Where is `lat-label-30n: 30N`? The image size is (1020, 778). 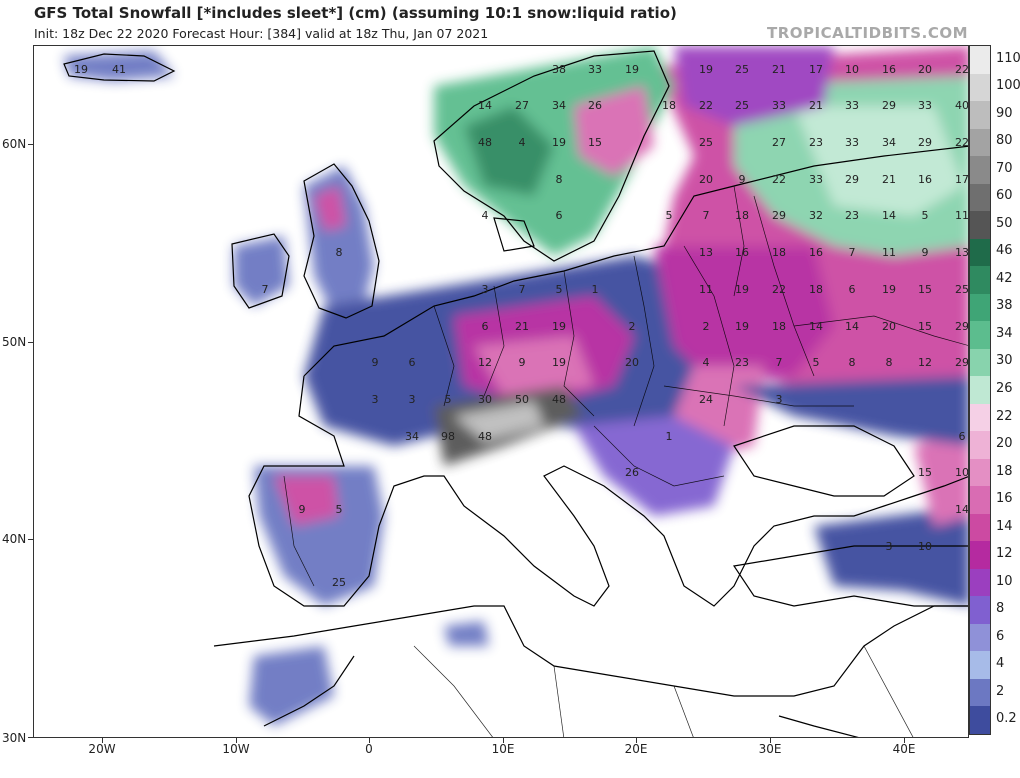 lat-label-30n: 30N is located at coordinates (14, 738).